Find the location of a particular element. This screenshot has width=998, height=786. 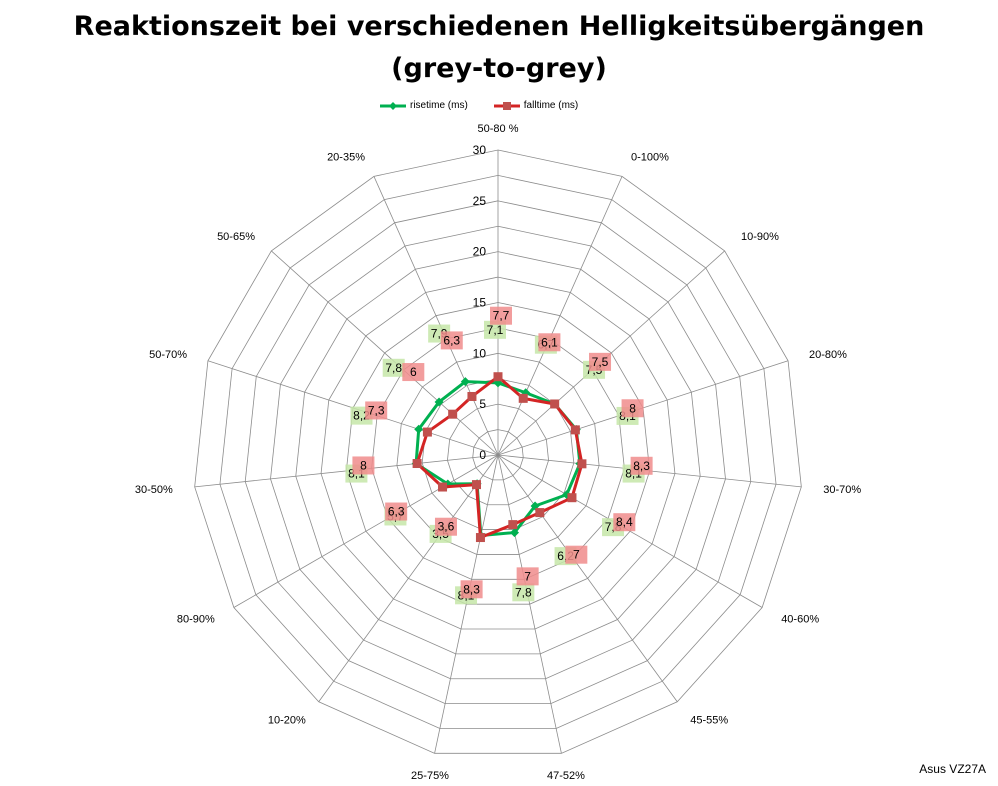

category-label: 0-100% is located at coordinates (650, 157).